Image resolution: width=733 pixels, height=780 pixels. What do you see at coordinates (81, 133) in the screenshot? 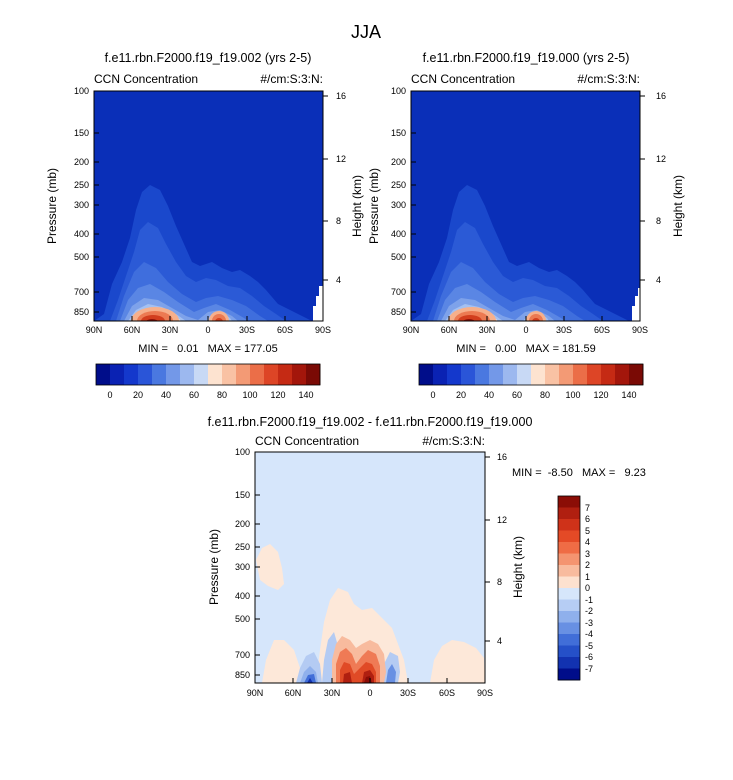
I see `y-tick-label: 150` at bounding box center [81, 133].